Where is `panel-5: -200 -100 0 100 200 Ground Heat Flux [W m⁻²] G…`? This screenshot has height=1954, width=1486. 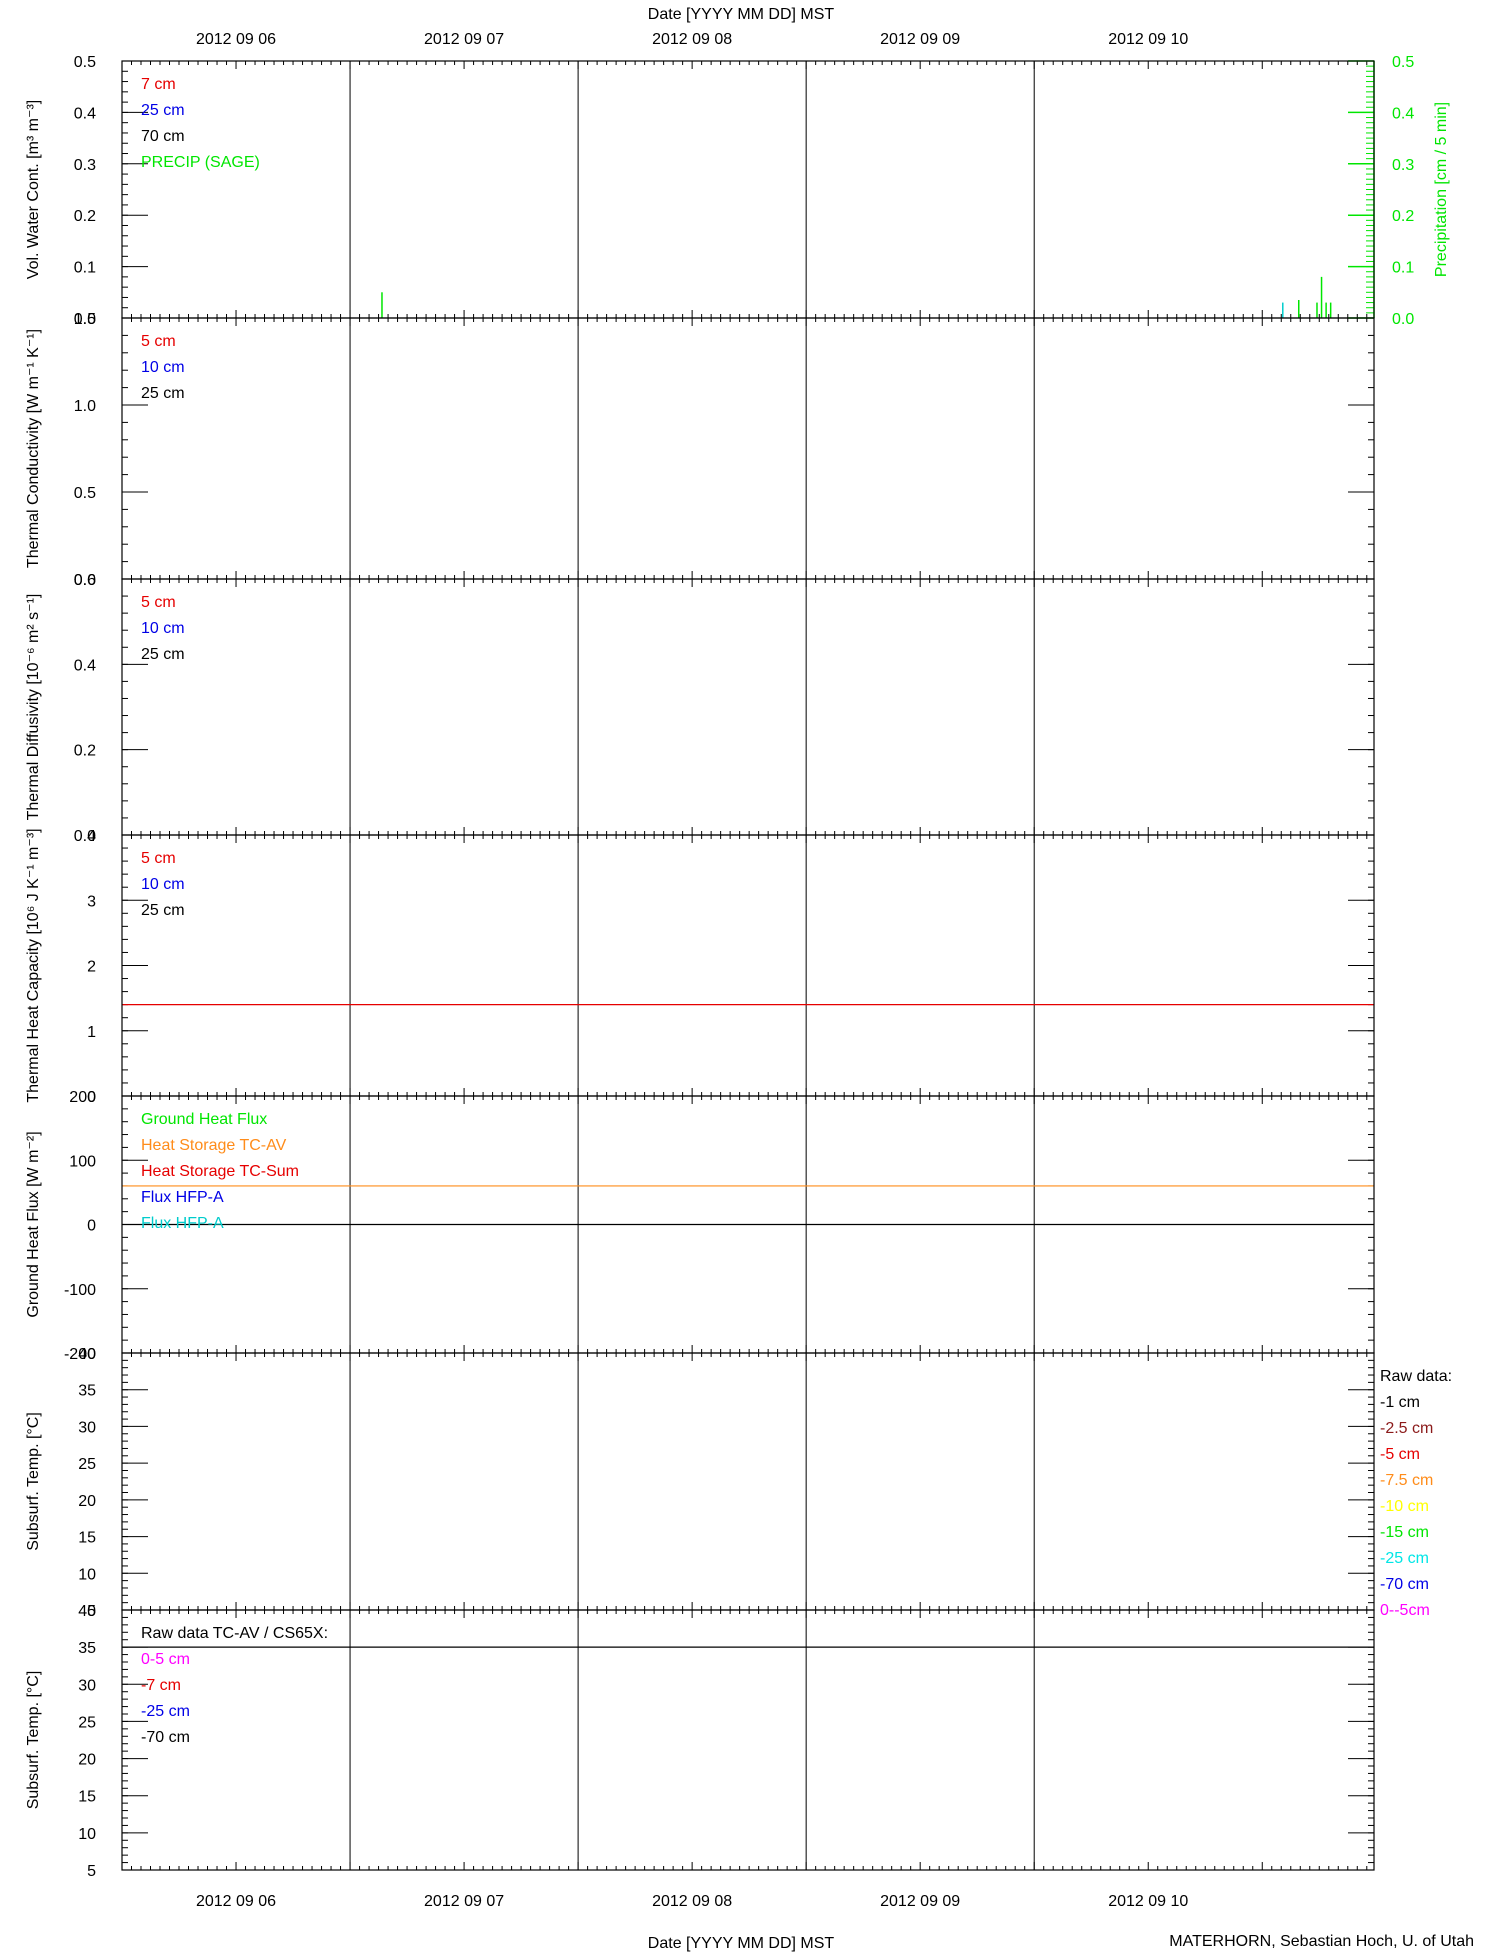
panel-5: -200 -100 0 100 200 Ground Heat Flux [W m⁻²] G… is located at coordinates (700, 1226).